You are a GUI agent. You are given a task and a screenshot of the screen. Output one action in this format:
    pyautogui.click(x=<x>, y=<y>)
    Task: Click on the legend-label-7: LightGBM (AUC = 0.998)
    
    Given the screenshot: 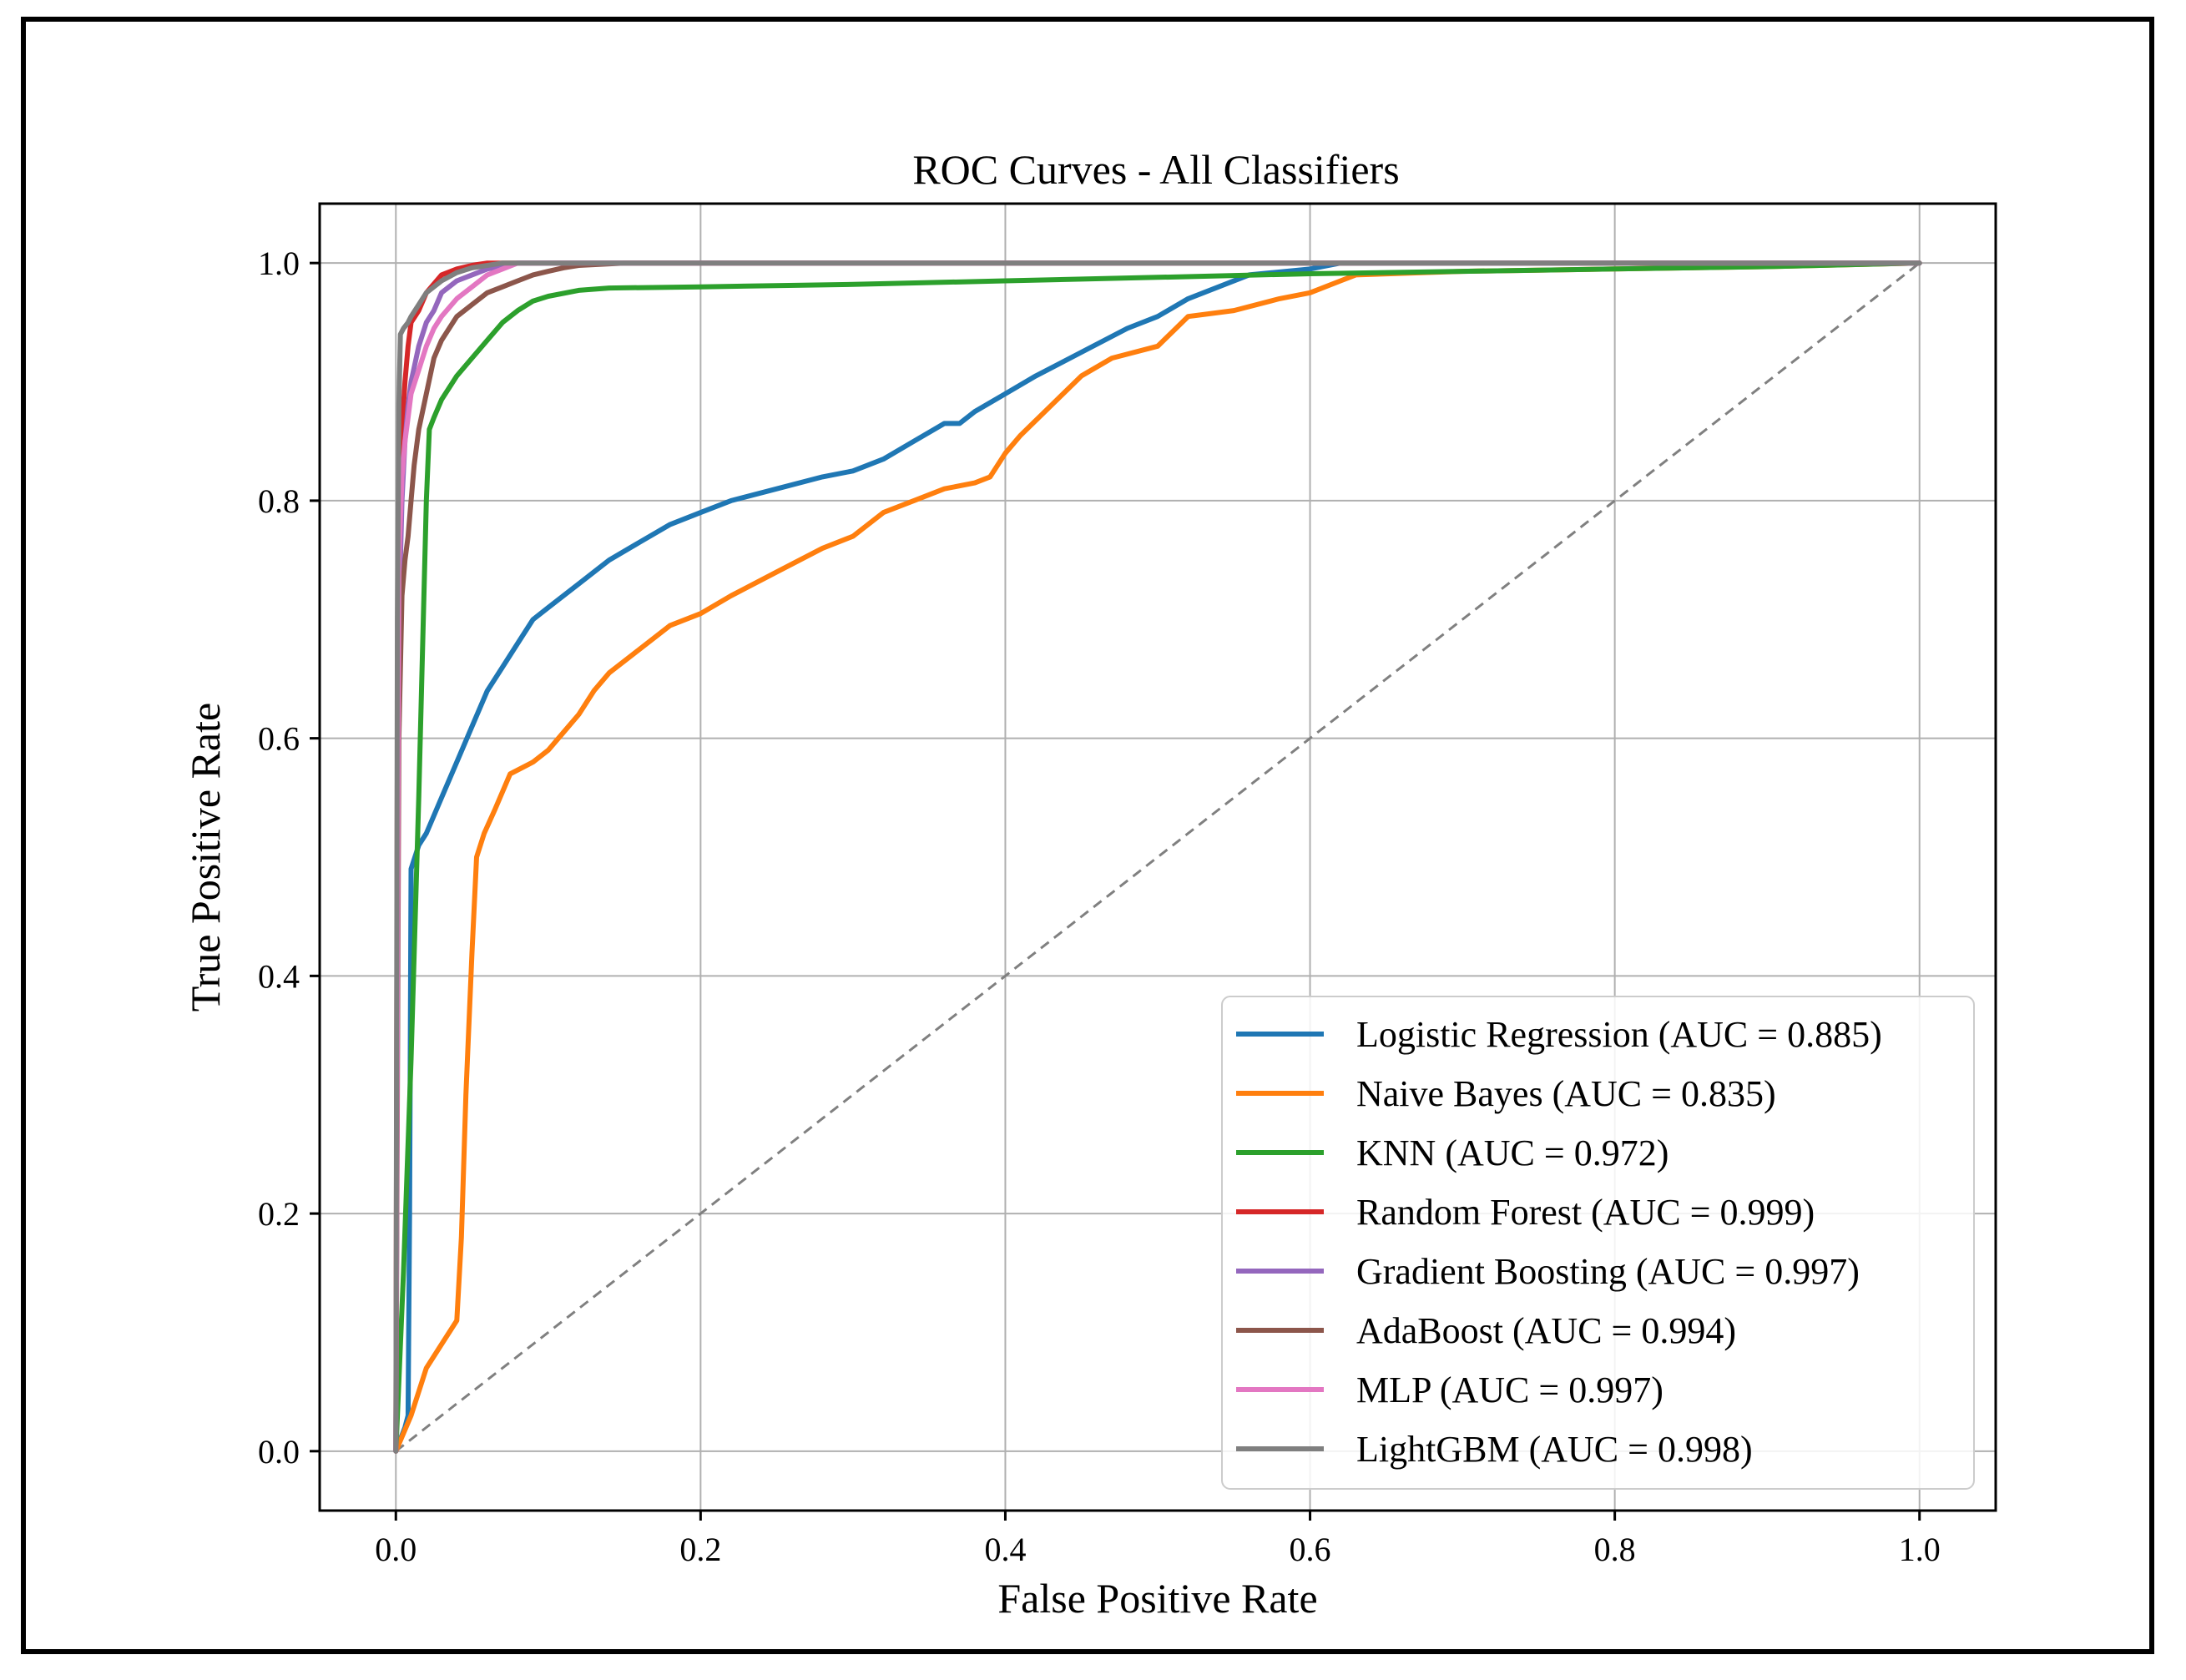 What is the action you would take?
    pyautogui.click(x=1554, y=1449)
    